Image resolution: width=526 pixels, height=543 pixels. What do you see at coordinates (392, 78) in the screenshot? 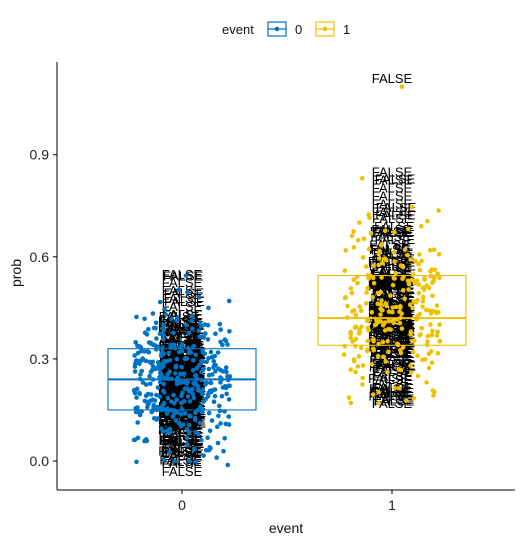
I see `outlier-annotations: FALSE` at bounding box center [392, 78].